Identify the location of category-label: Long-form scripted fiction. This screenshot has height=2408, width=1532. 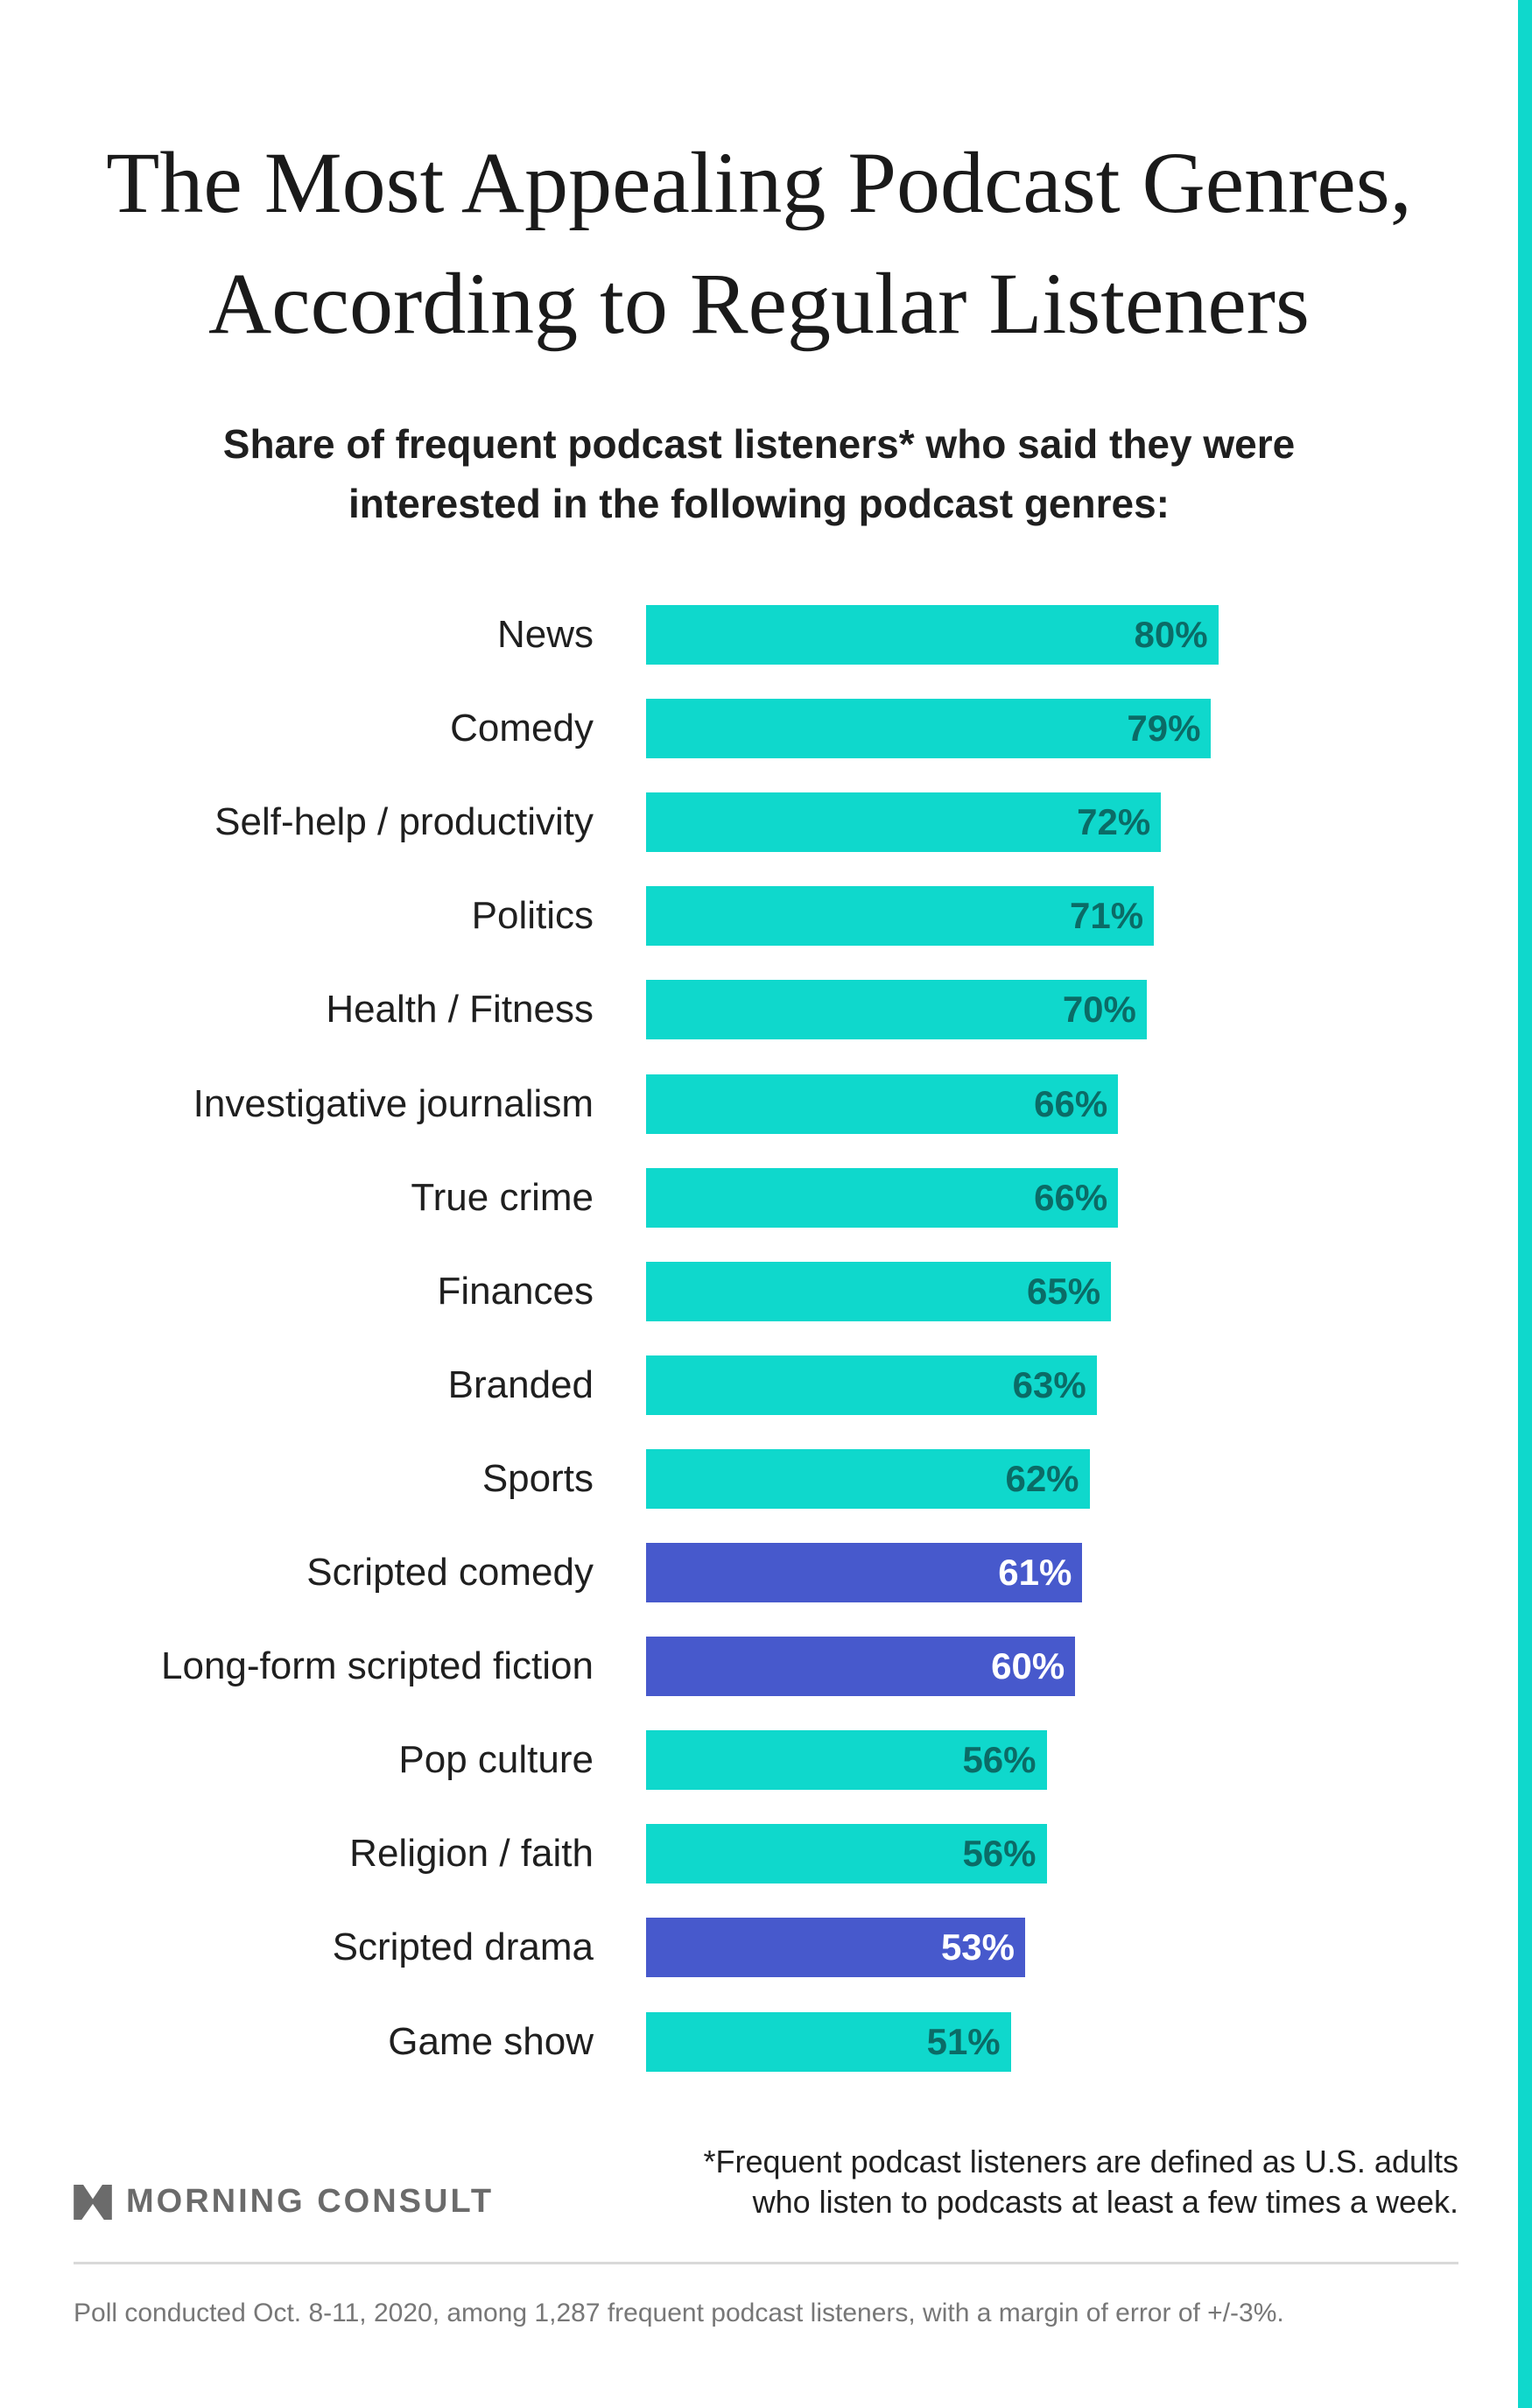
(378, 1666).